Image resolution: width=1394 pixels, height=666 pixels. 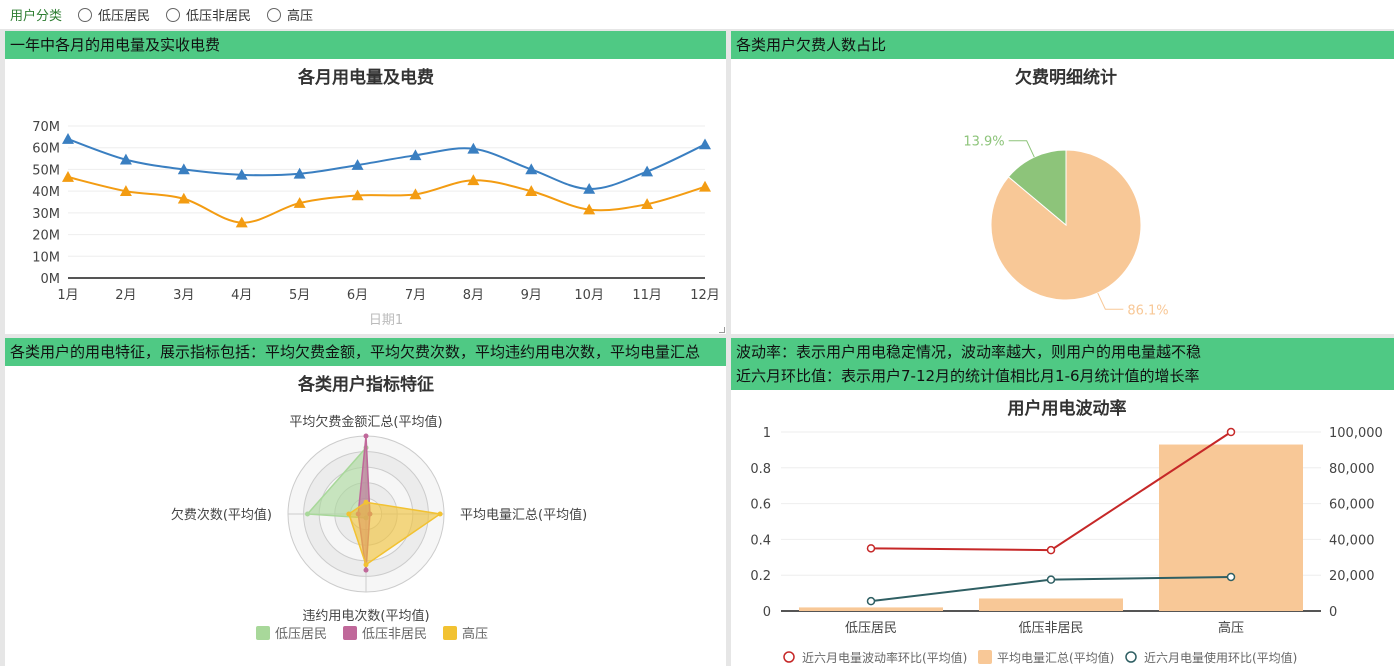 I want to click on x-tick-label: 9月, so click(x=531, y=295).